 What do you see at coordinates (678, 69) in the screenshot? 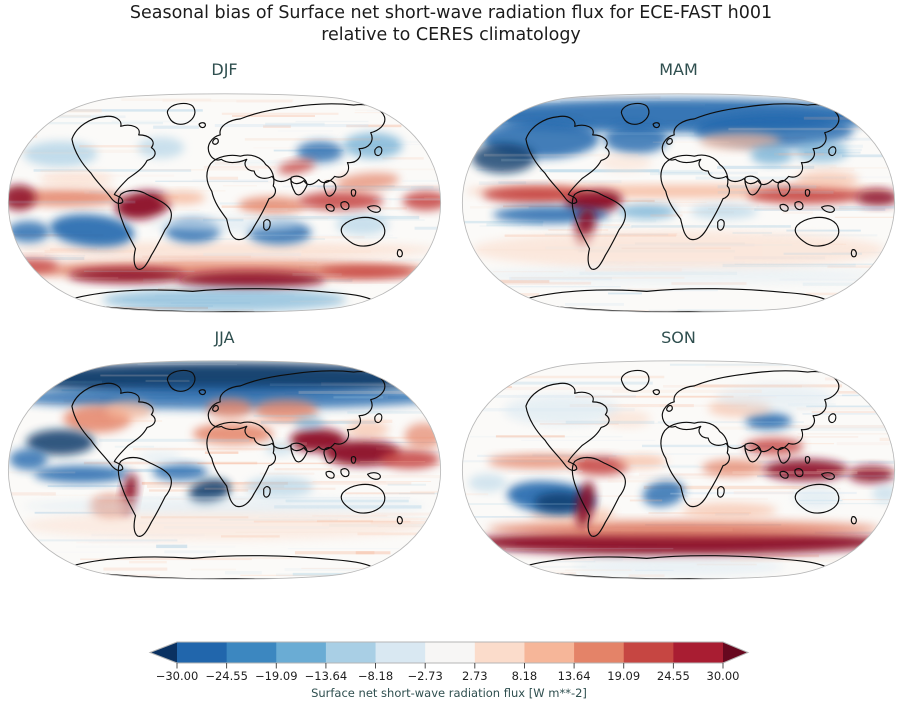
I see `panel-title-mam: MAM` at bounding box center [678, 69].